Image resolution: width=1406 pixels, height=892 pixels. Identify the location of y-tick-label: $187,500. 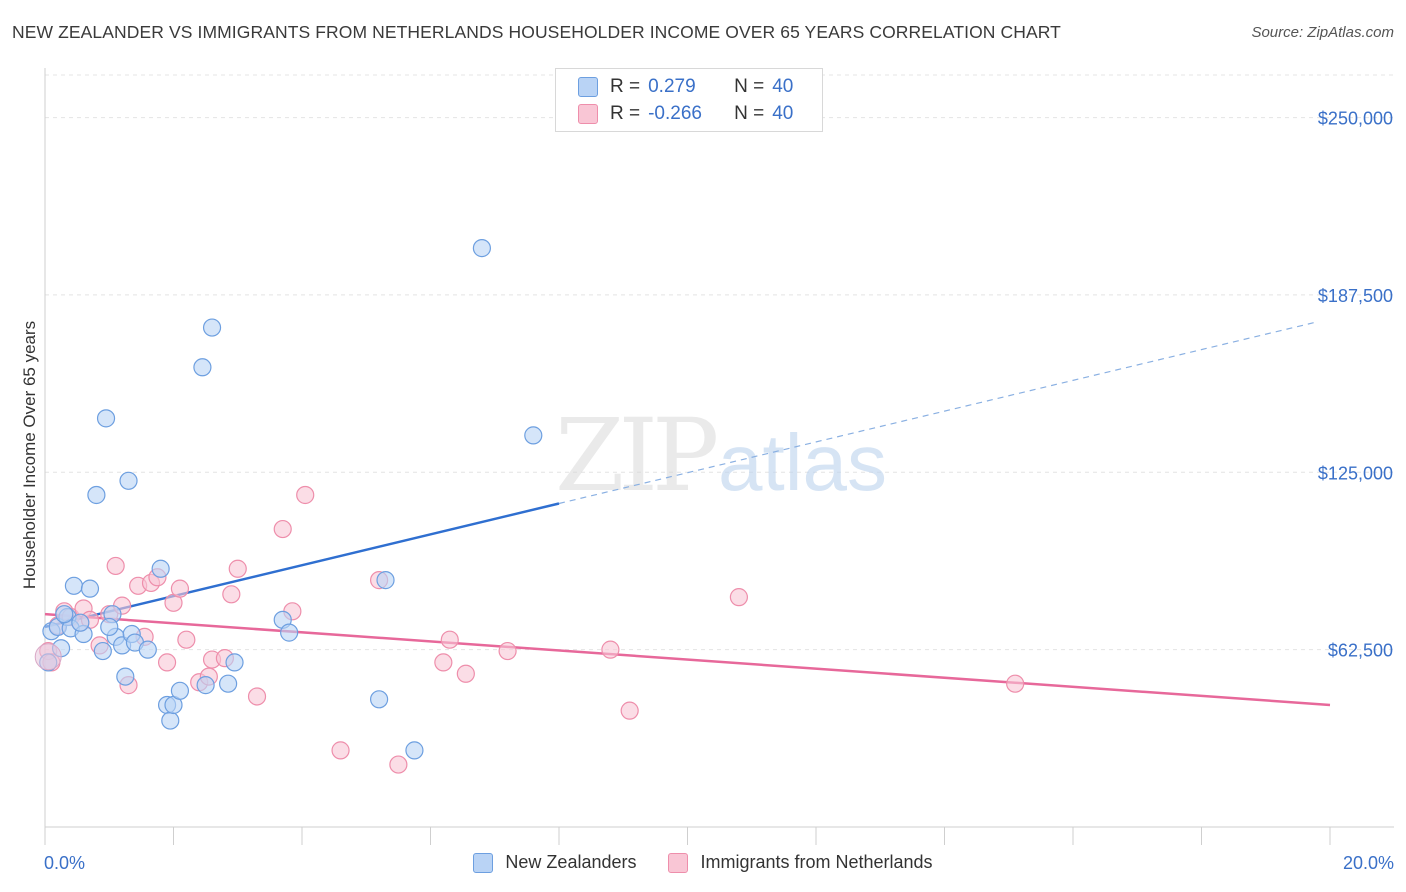
(1355, 296).